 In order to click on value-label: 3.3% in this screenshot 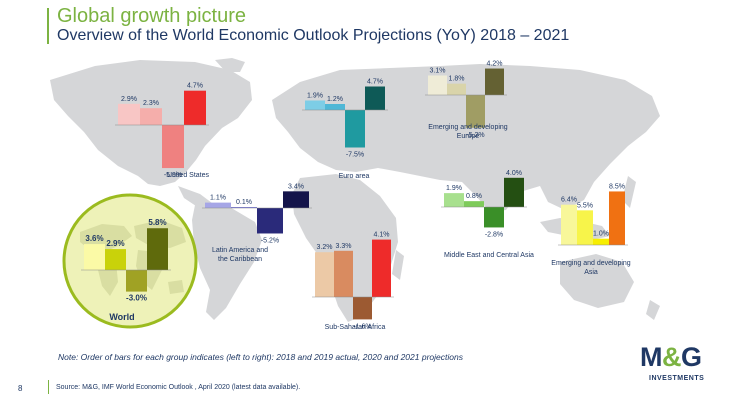, I will do `click(344, 246)`.